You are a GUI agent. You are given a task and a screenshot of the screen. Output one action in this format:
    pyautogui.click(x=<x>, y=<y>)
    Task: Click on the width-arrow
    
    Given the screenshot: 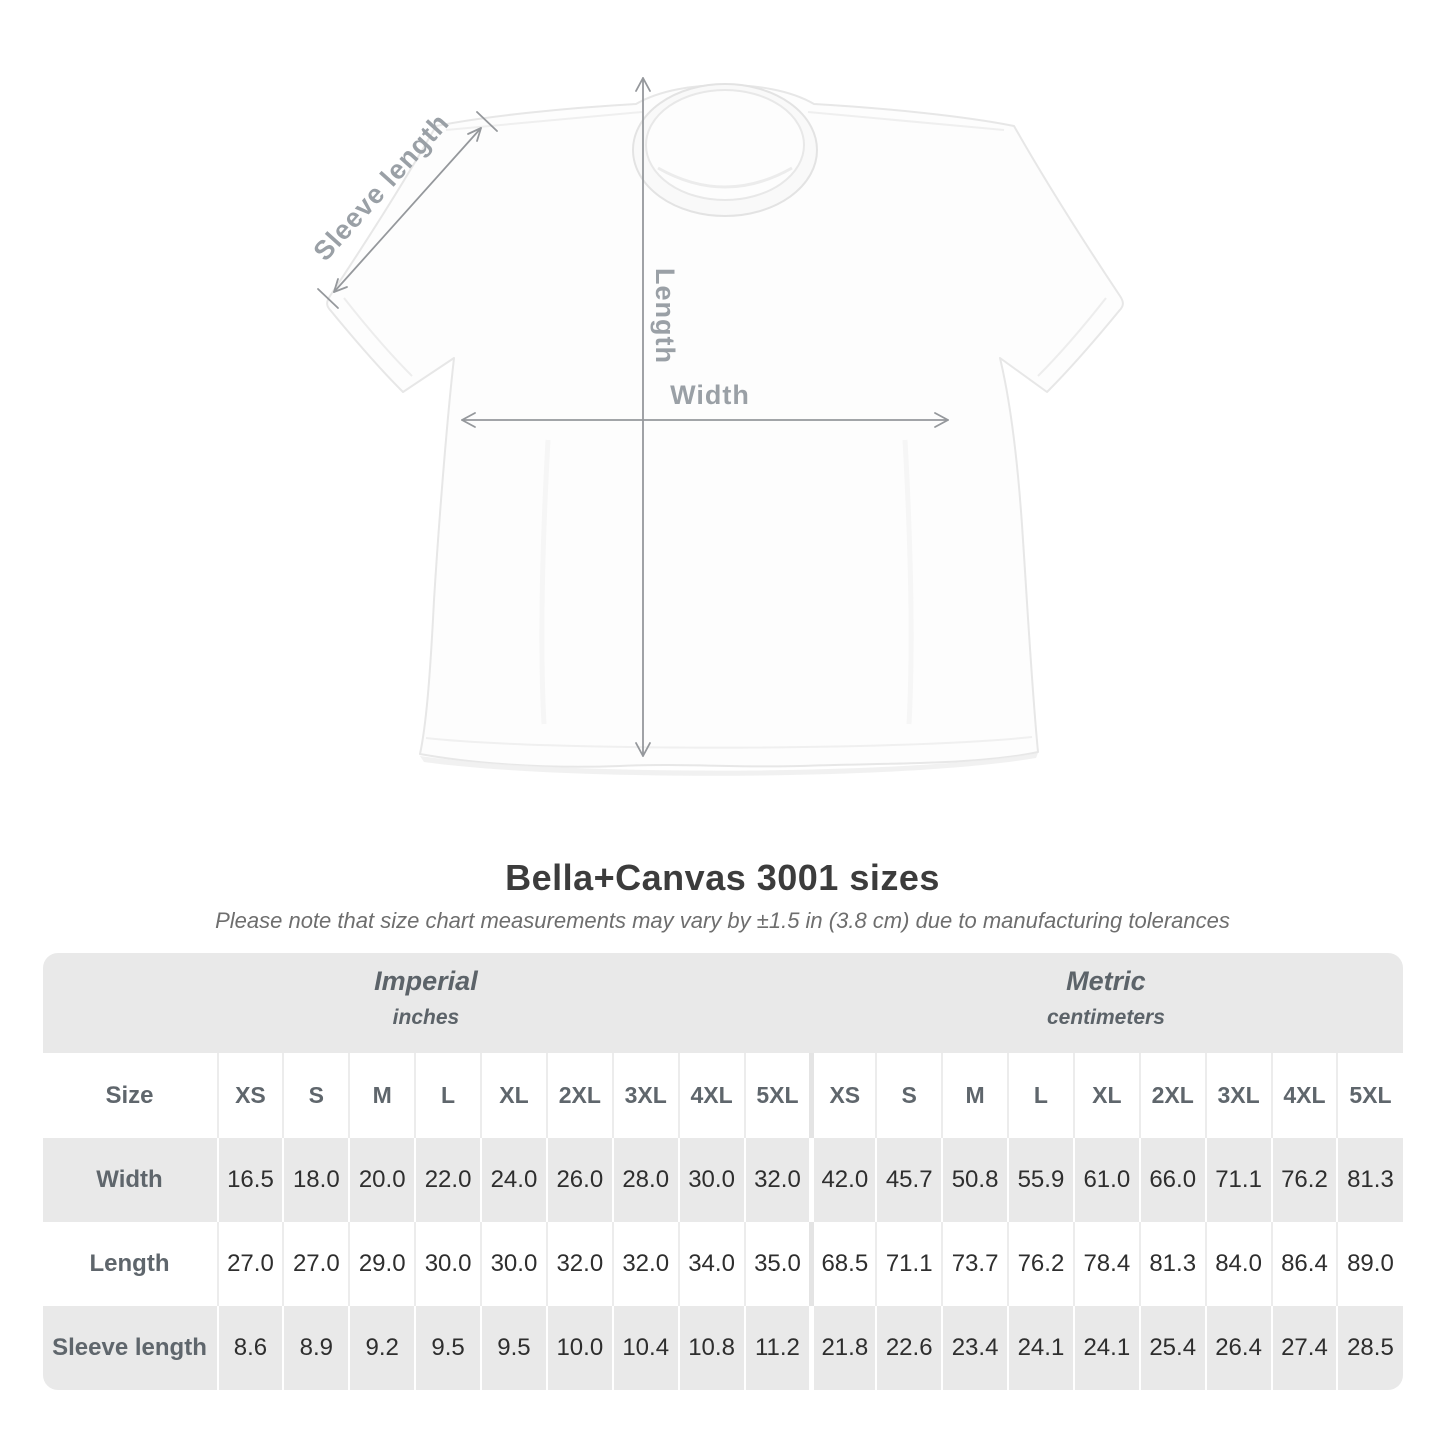 What is the action you would take?
    pyautogui.click(x=705, y=420)
    